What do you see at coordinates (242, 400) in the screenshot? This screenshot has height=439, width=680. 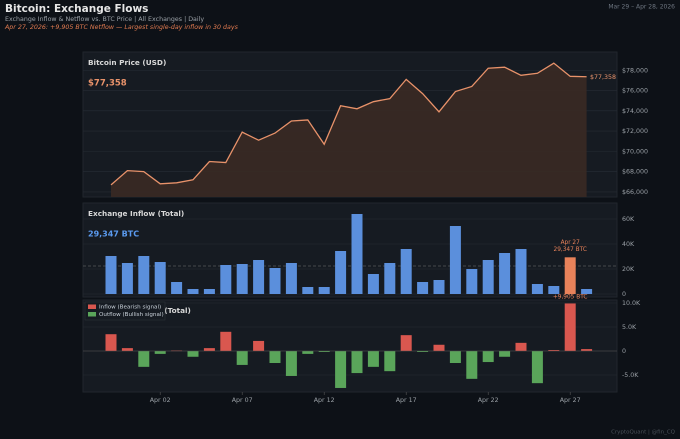 I see `x-tick-label: Apr 07` at bounding box center [242, 400].